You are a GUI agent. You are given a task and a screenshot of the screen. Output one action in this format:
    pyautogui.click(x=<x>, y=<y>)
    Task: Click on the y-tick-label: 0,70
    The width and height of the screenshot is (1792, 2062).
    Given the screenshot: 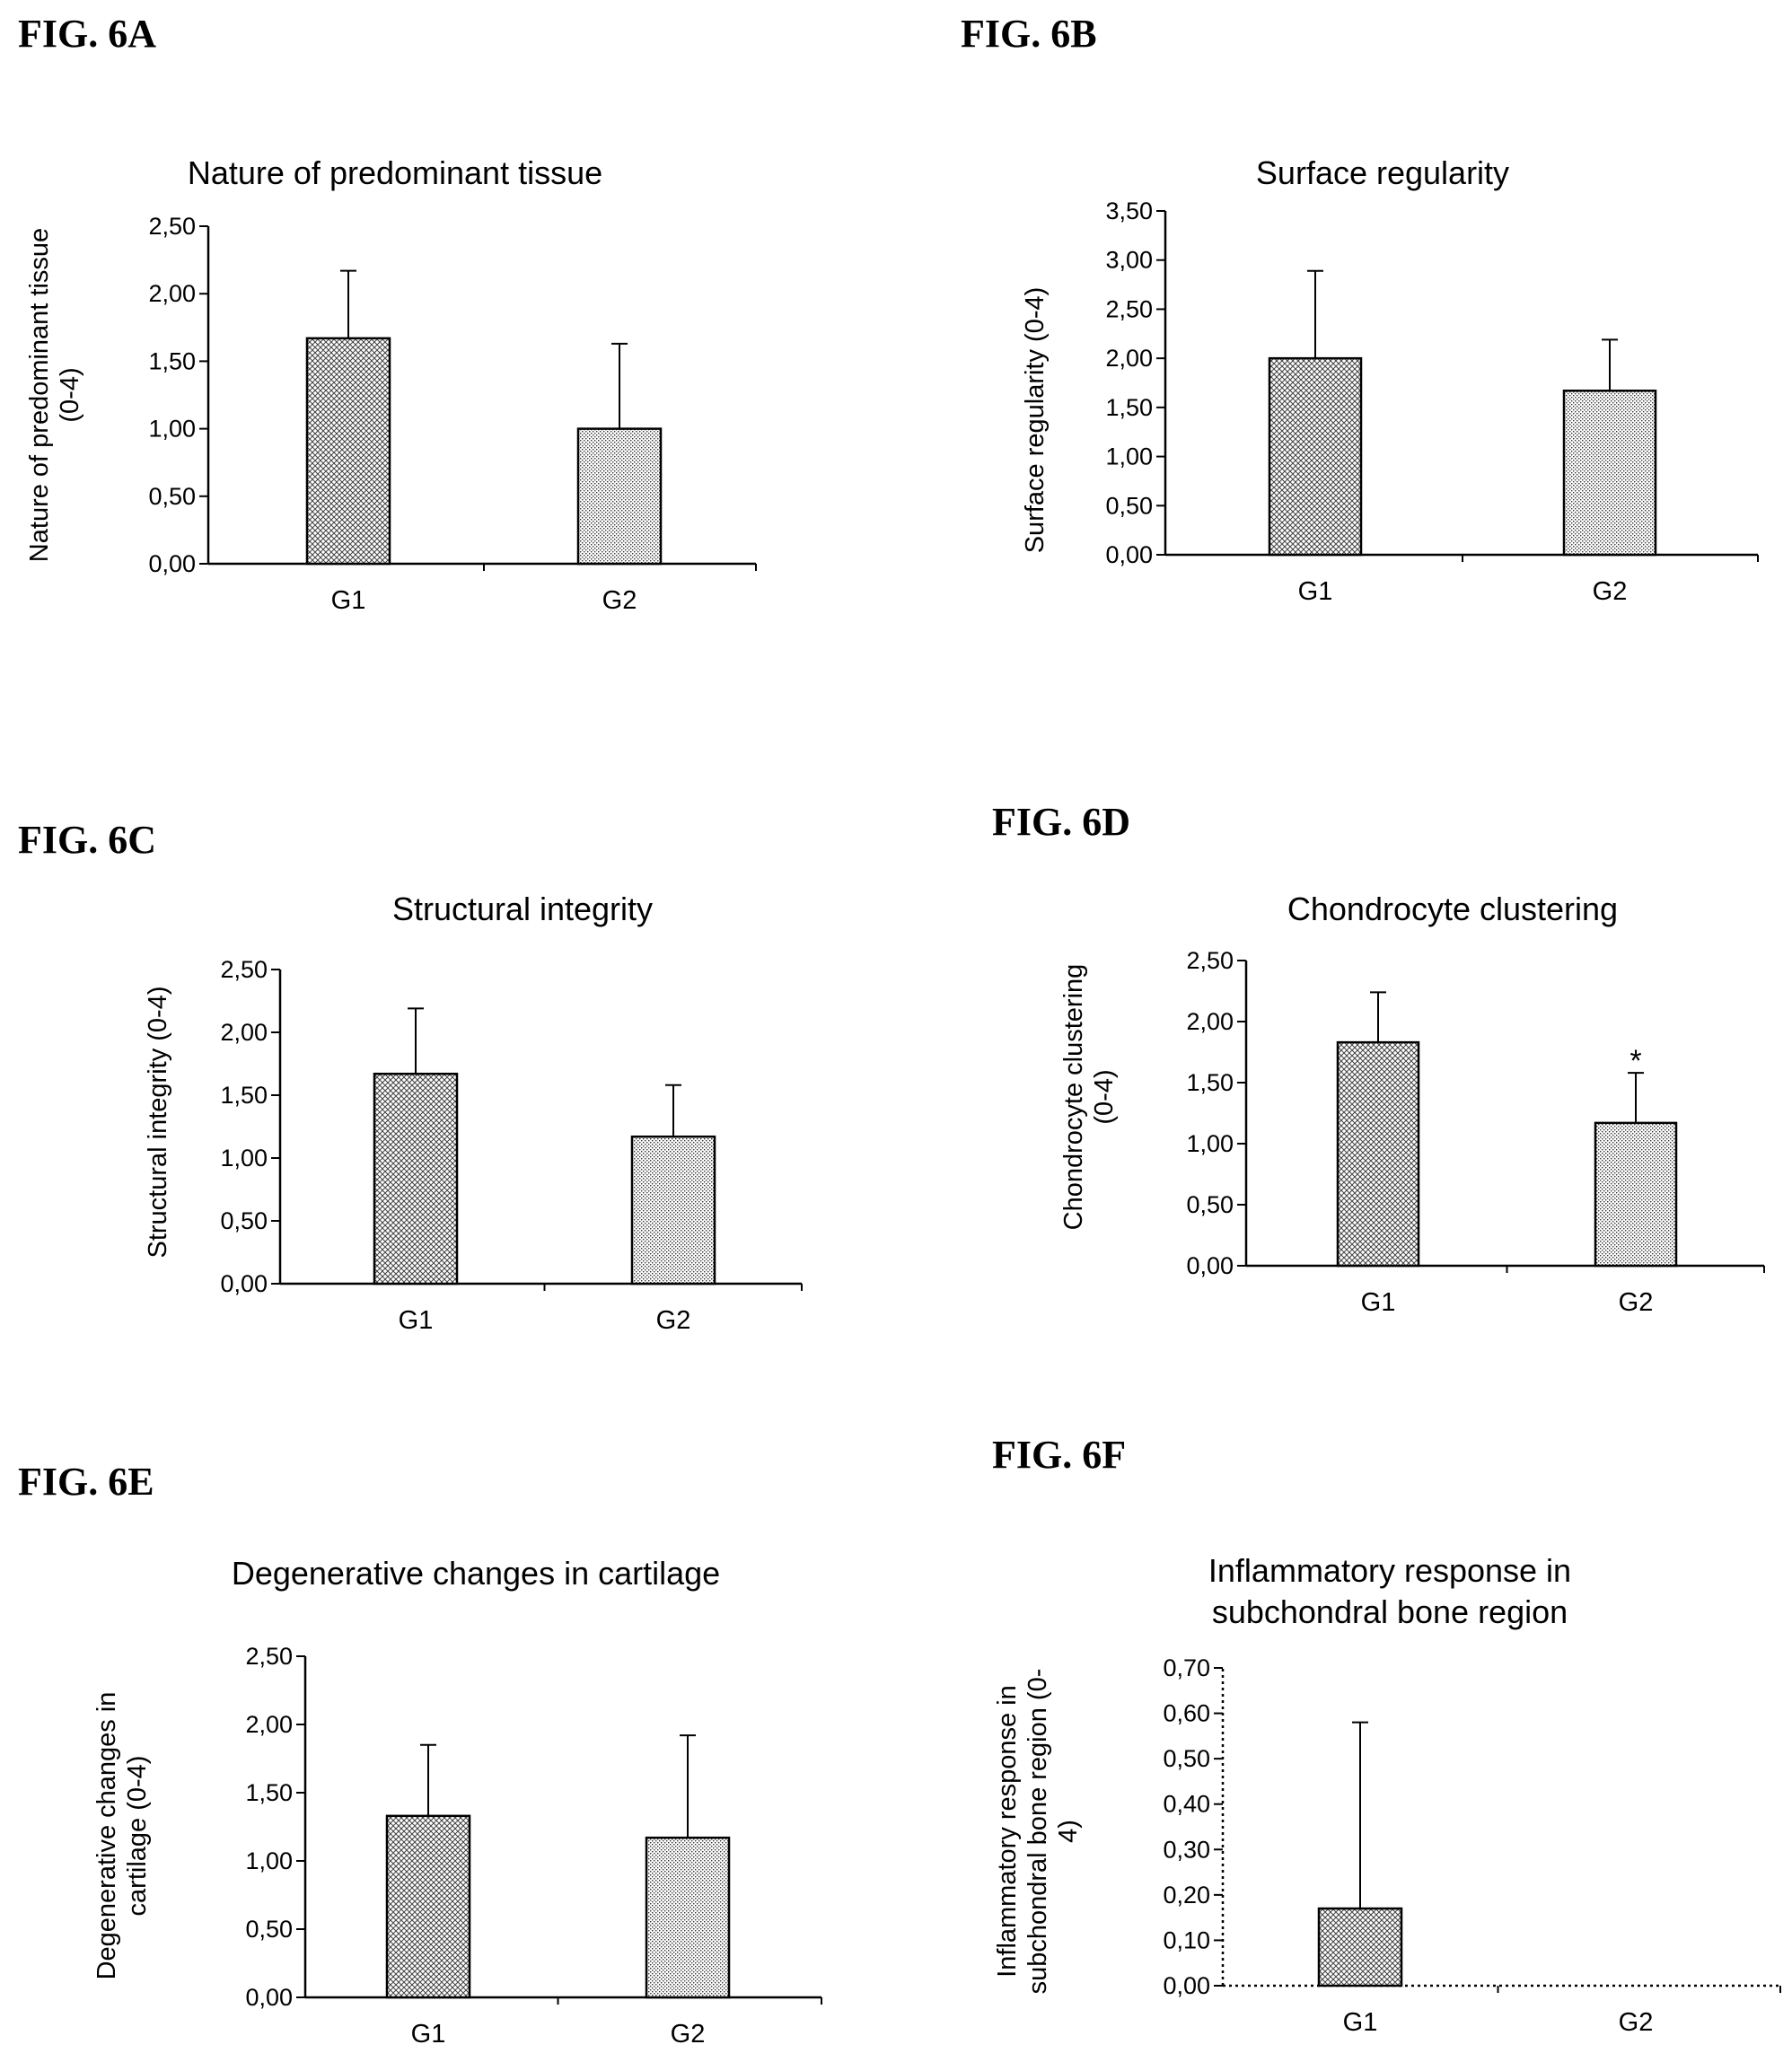 What is the action you would take?
    pyautogui.click(x=1186, y=1667)
    